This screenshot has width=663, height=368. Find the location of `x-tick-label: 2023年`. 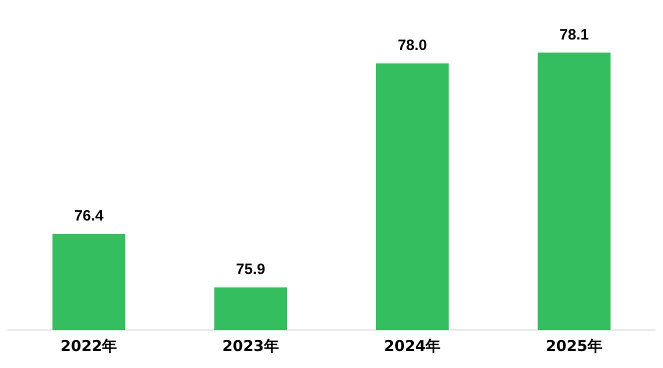

x-tick-label: 2023年 is located at coordinates (250, 345).